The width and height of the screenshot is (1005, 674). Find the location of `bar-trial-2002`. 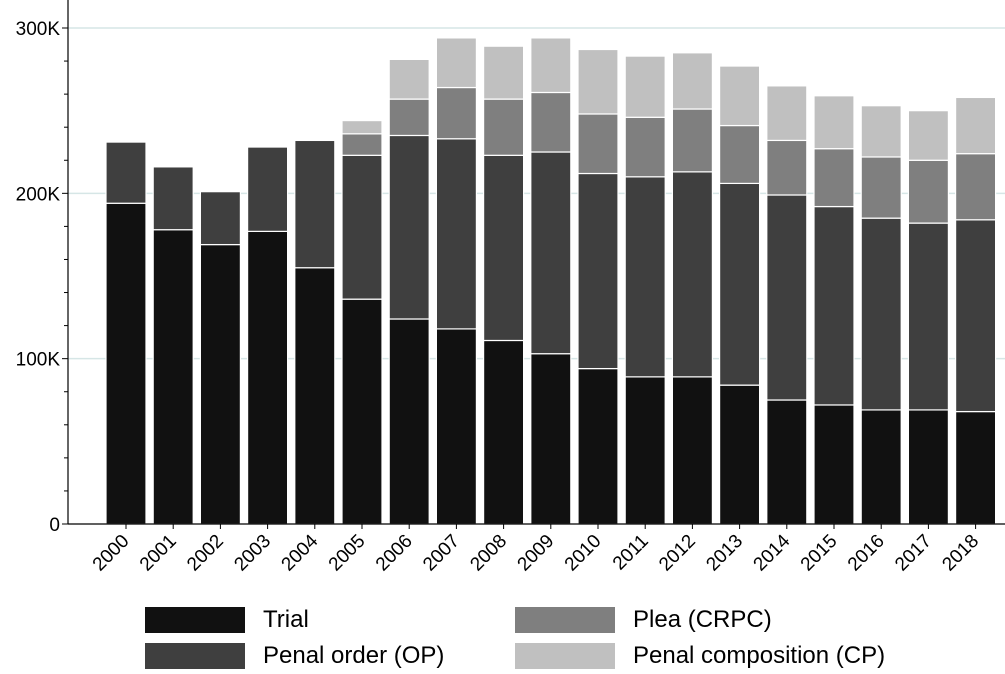

bar-trial-2002 is located at coordinates (220, 384).